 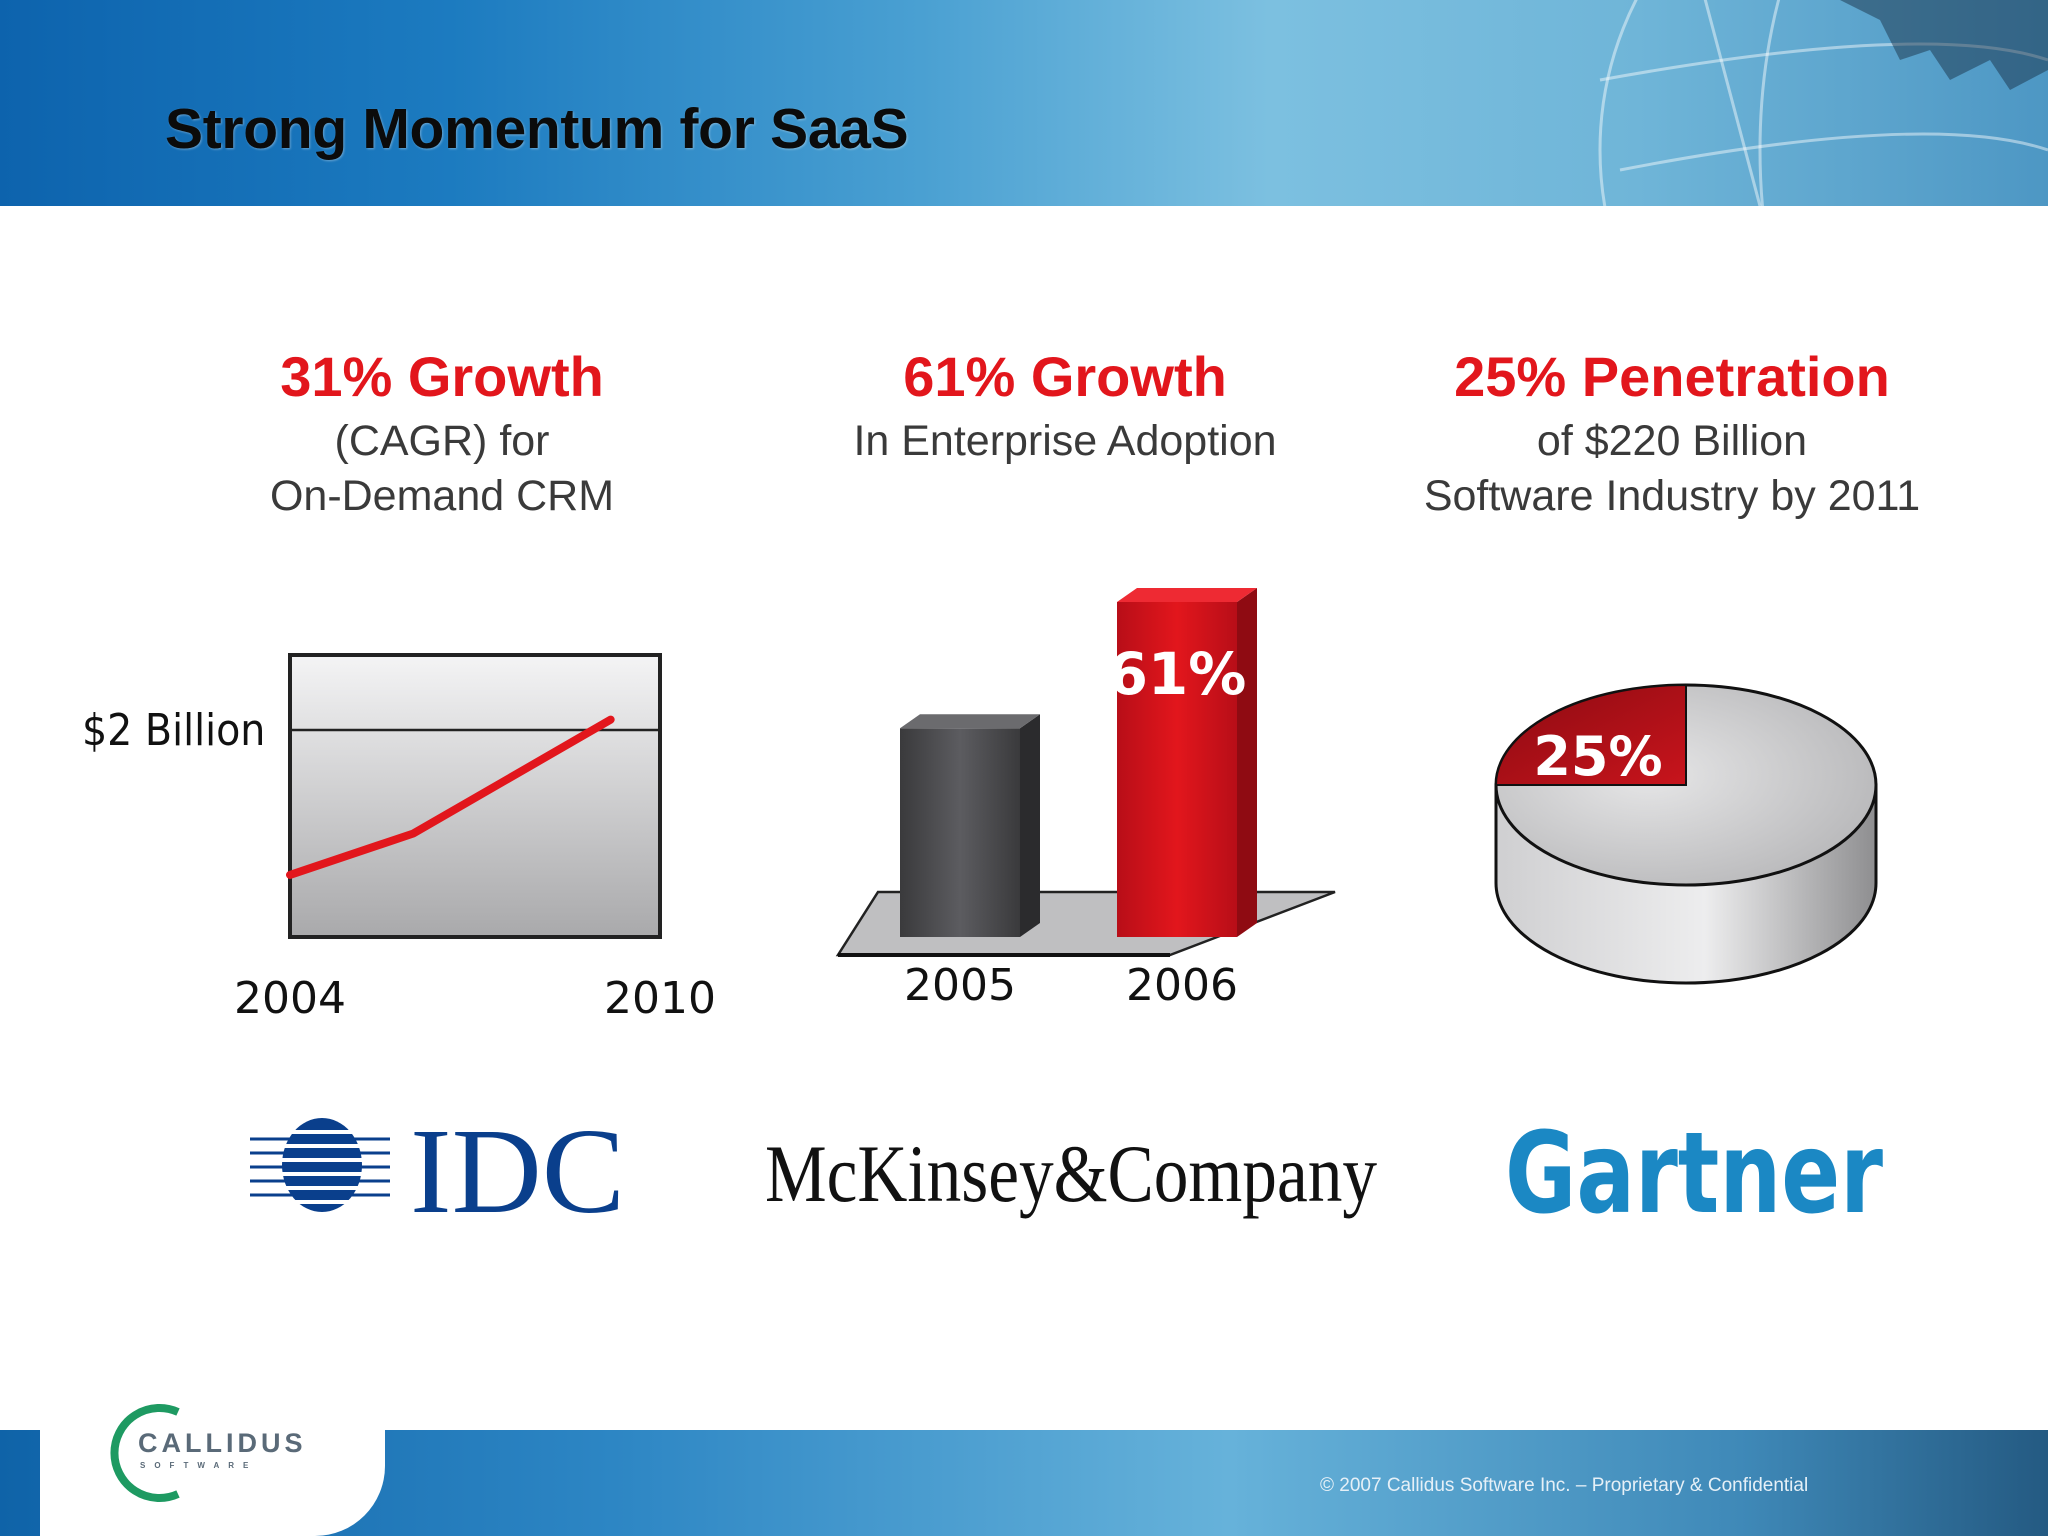 I want to click on crm-series-line, so click(x=450, y=797).